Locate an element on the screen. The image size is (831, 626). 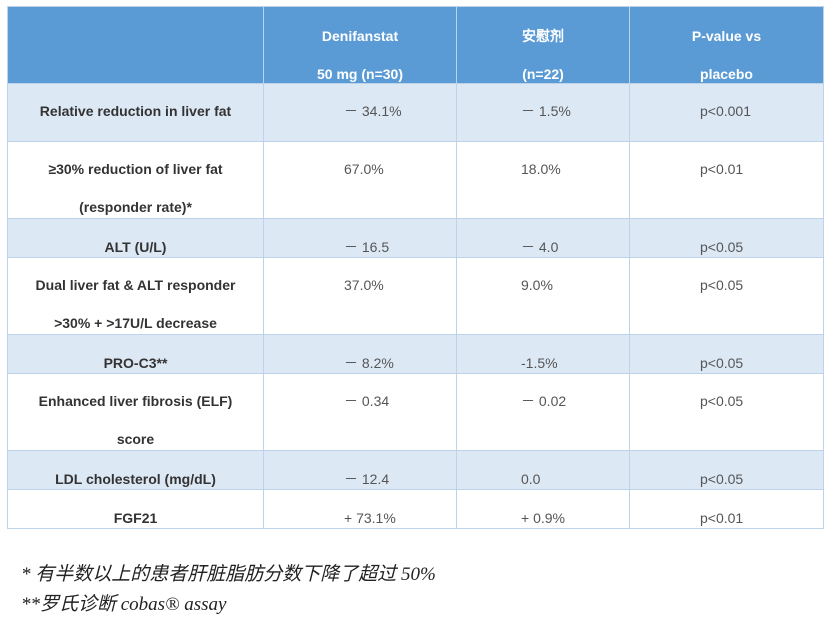
placebo-value: － 4.0 is located at coordinates (543, 238).